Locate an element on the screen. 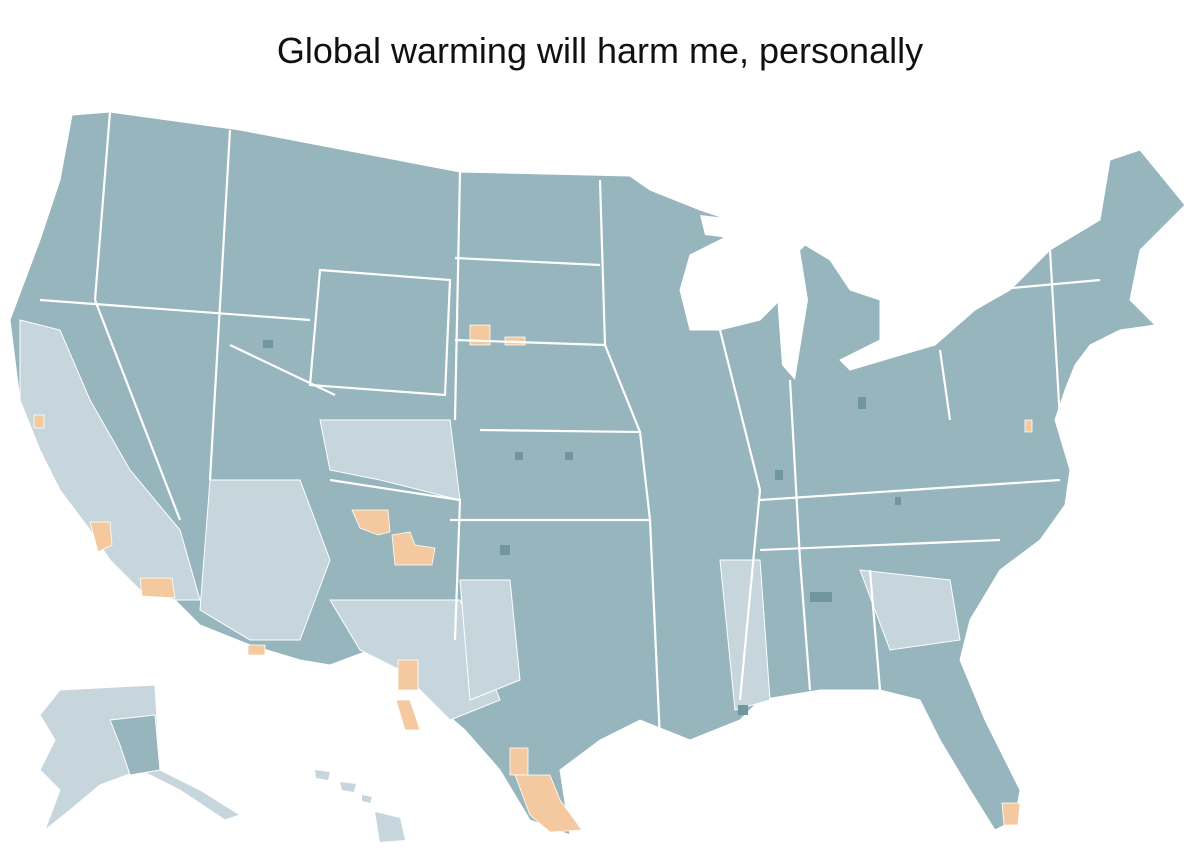 The image size is (1200, 864). alaska-southeast-region is located at coordinates (135, 745).